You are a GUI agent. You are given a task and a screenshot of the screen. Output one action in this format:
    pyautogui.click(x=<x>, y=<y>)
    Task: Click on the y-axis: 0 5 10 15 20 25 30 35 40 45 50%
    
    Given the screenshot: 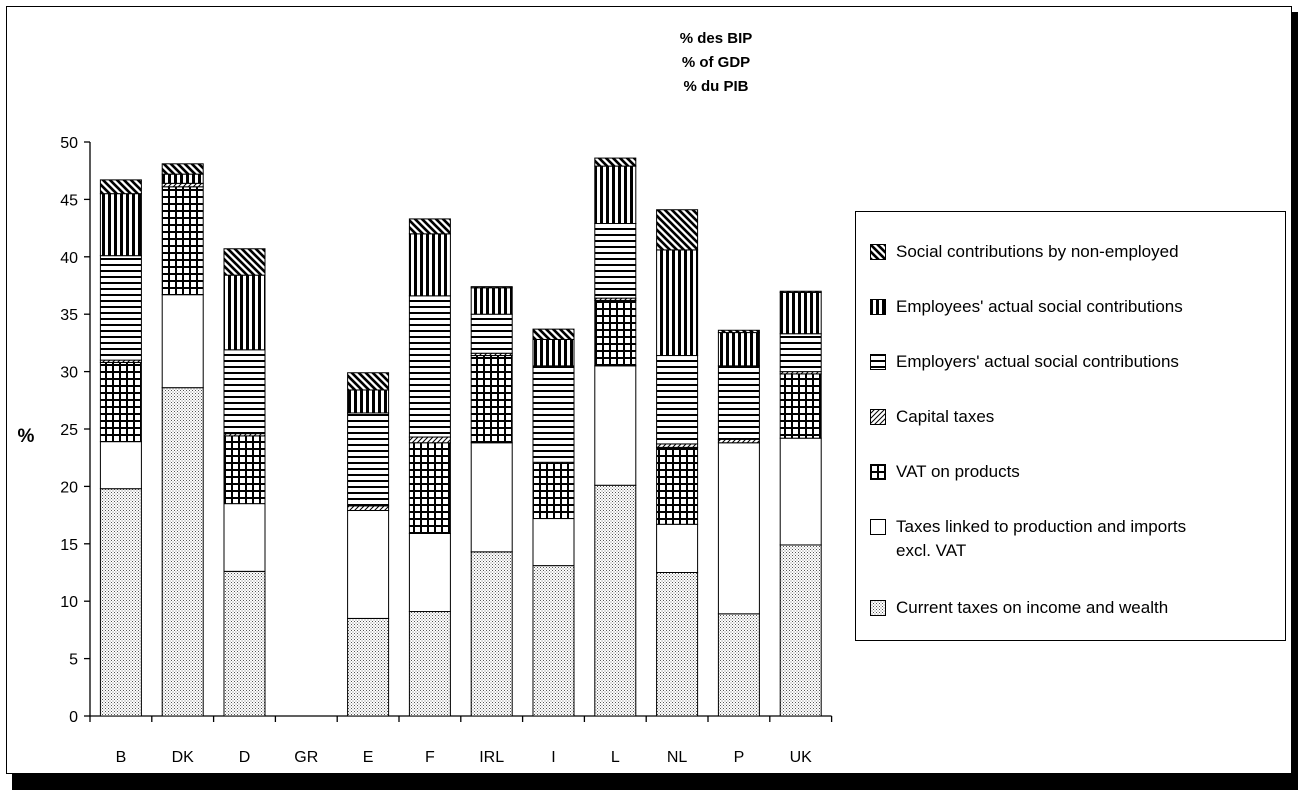 What is the action you would take?
    pyautogui.click(x=54, y=430)
    